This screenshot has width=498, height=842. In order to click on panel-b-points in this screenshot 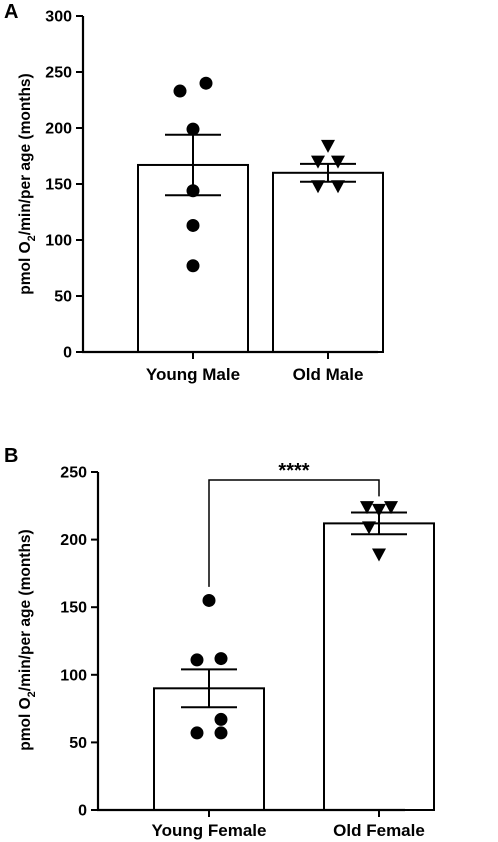, I will do `click(294, 620)`.